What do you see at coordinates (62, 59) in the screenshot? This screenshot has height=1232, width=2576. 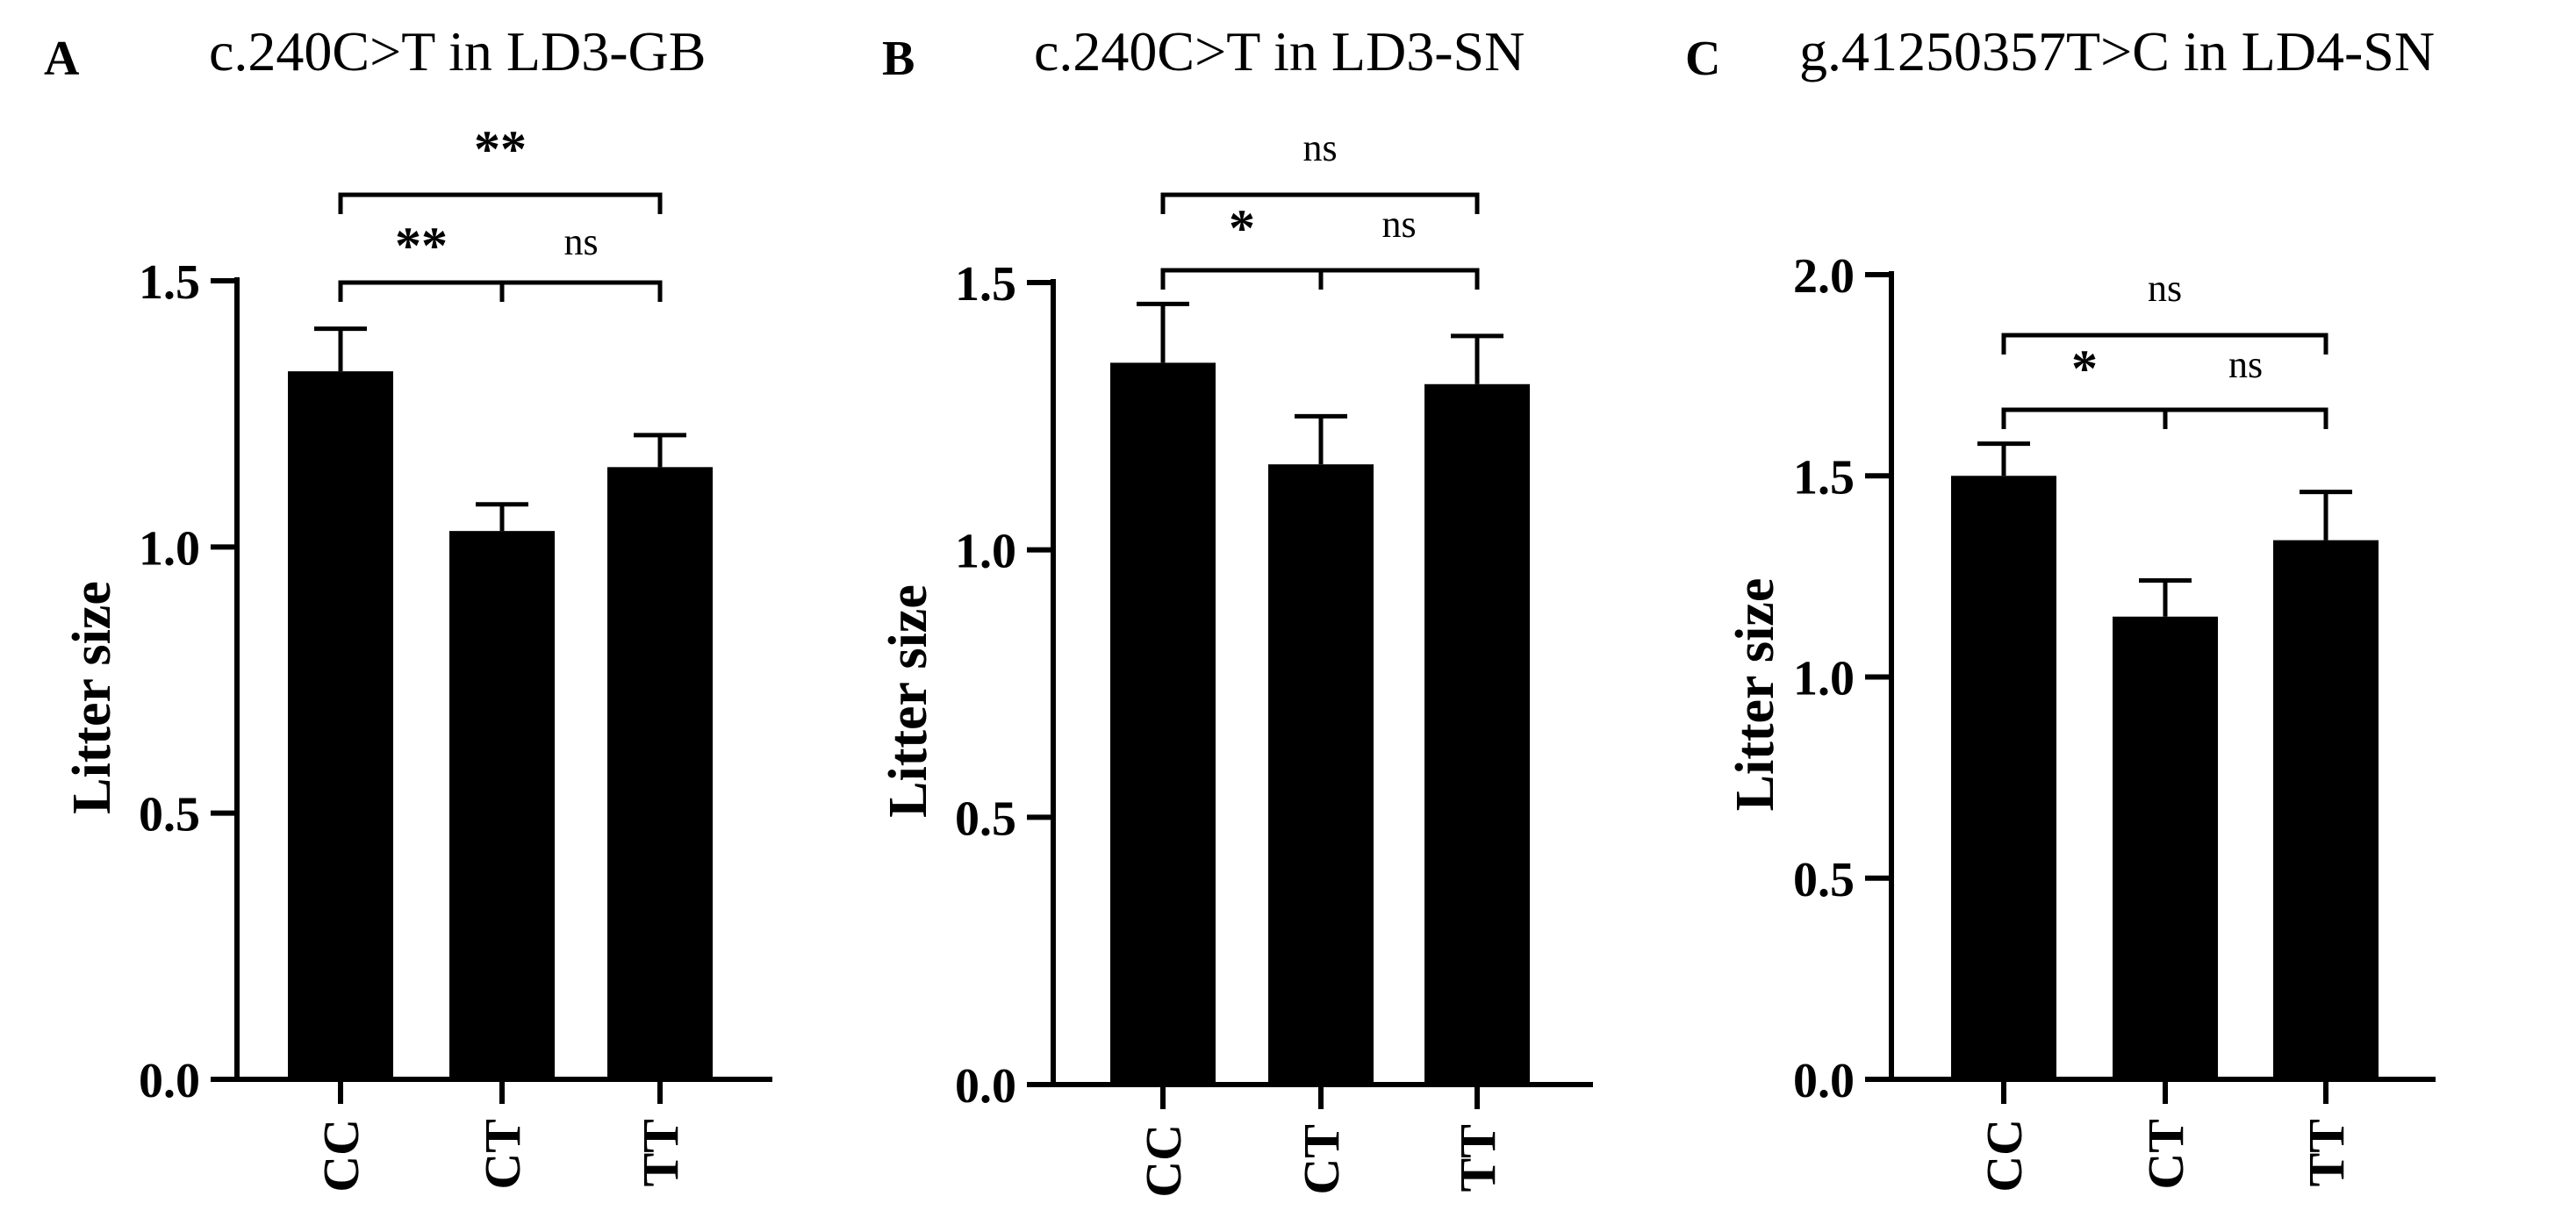 I see `panel-letter: A` at bounding box center [62, 59].